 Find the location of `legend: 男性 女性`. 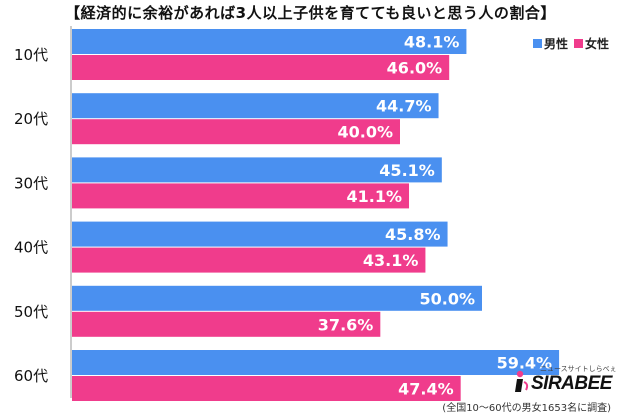

legend: 男性 女性 is located at coordinates (570, 43).